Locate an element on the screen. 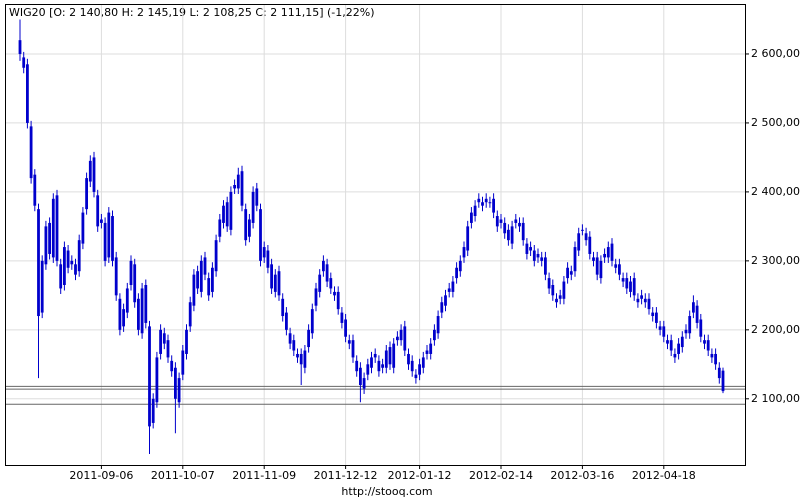 The image size is (800, 500). x-tick-label: 2011-09-06 is located at coordinates (101, 475).